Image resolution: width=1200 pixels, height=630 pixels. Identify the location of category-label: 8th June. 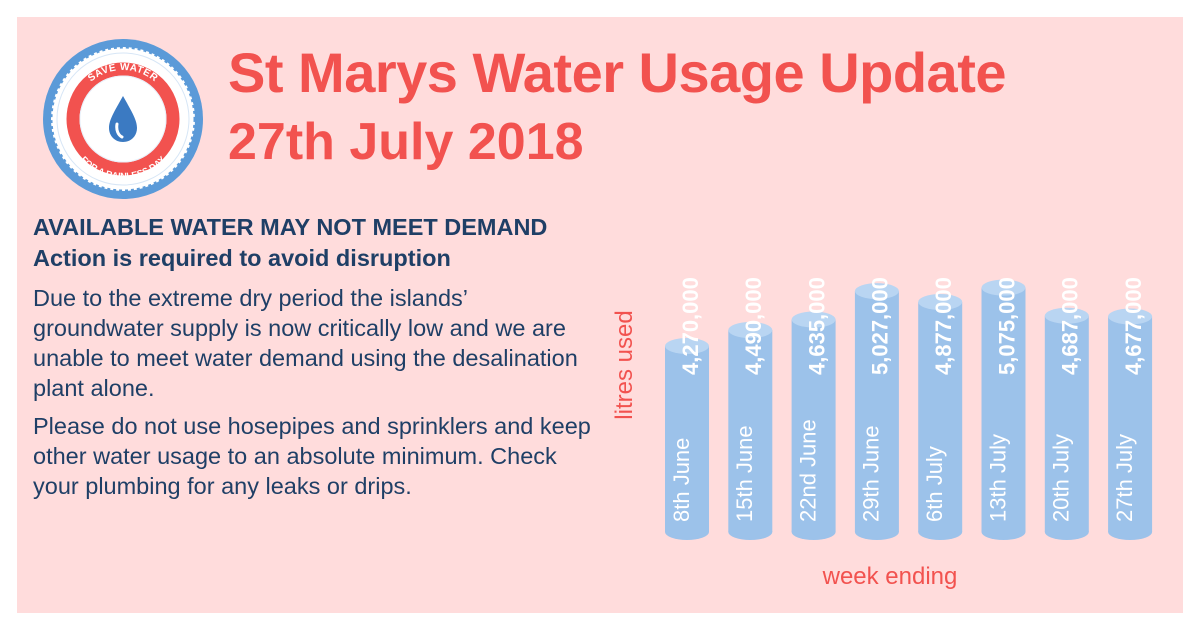
(681, 480).